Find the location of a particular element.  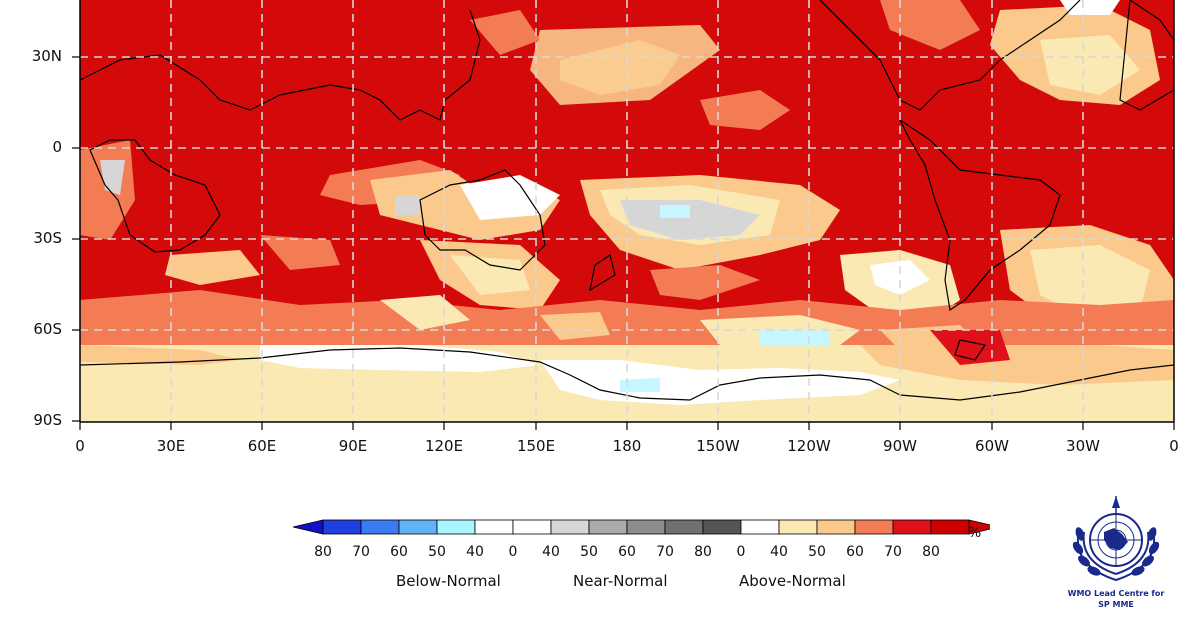

lat-label-60s: 60S is located at coordinates (47, 329).